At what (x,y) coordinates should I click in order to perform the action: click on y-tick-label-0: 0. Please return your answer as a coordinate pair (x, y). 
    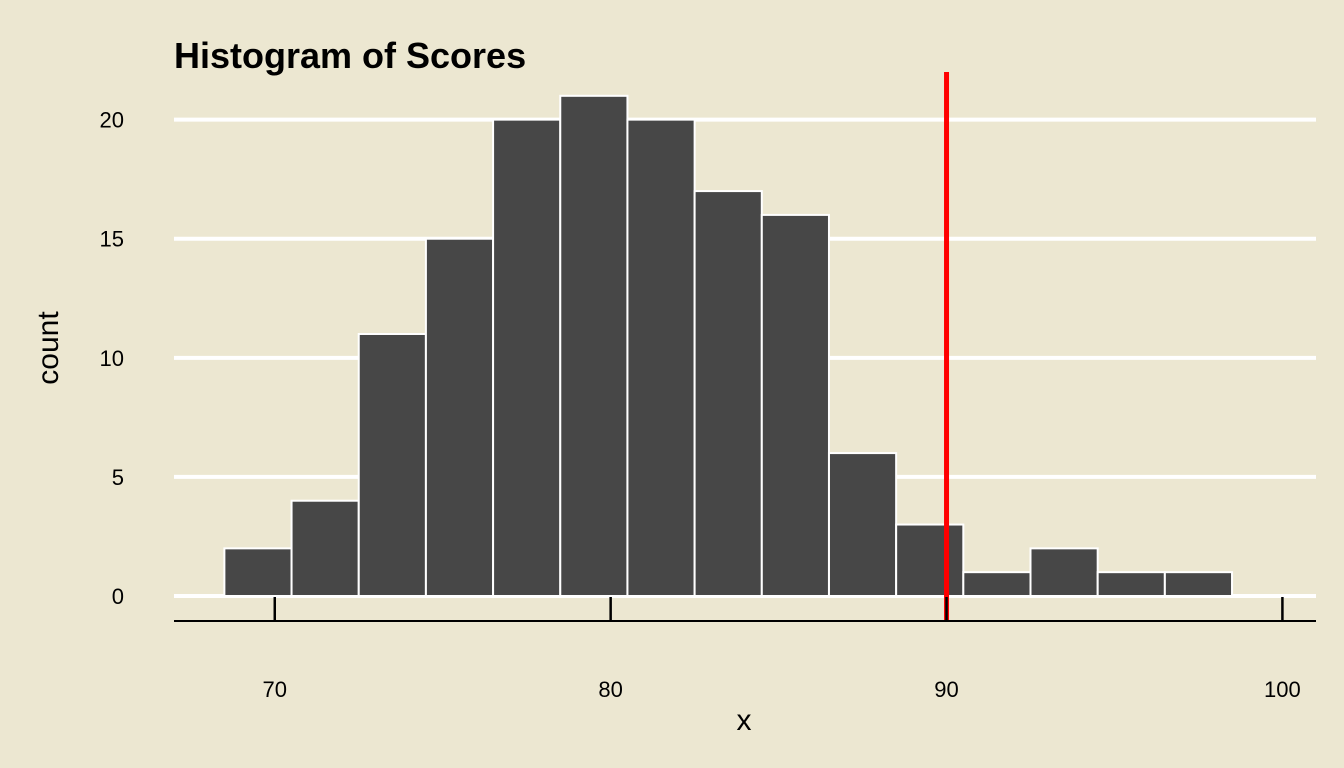
    Looking at the image, I should click on (118, 596).